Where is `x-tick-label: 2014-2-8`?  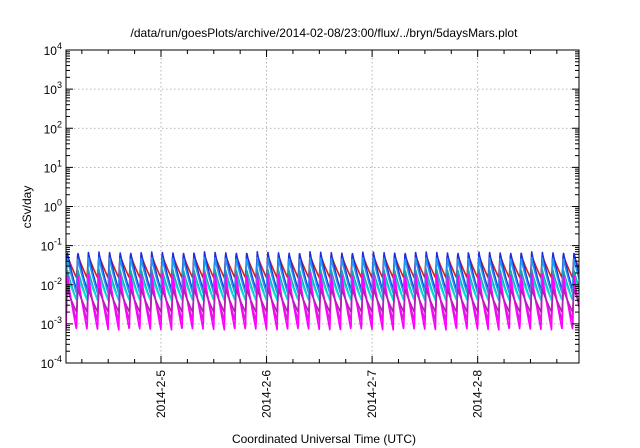 x-tick-label: 2014-2-8 is located at coordinates (478, 394).